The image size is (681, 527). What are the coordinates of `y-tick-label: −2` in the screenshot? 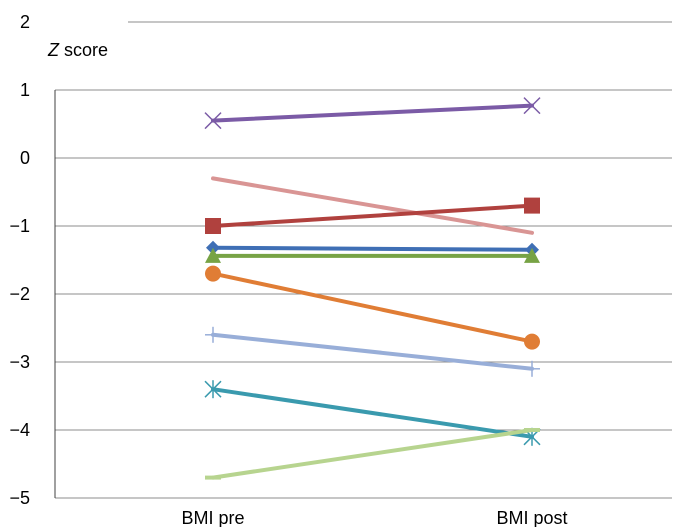 It's located at (19, 294).